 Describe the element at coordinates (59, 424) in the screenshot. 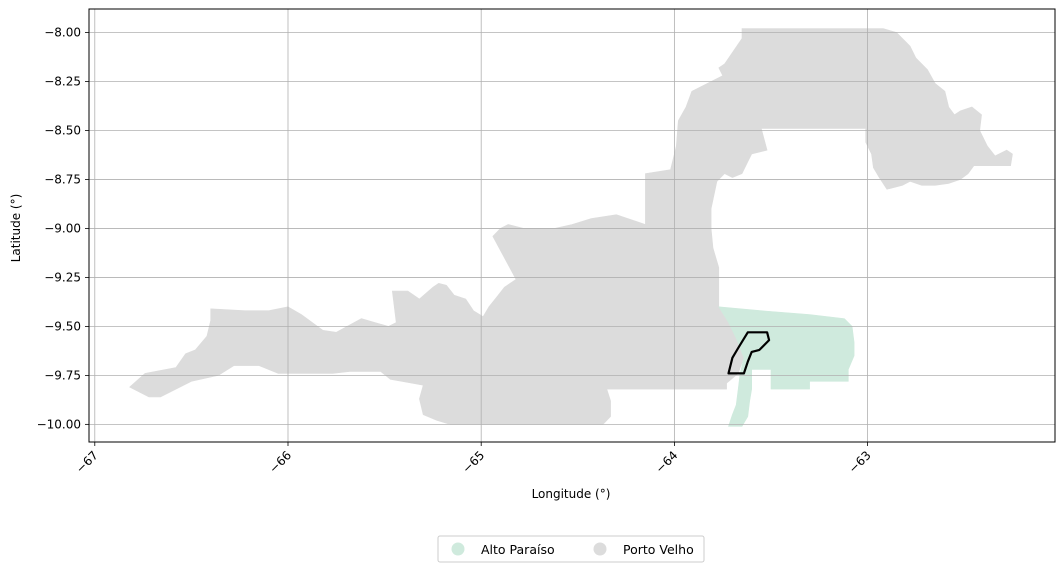

I see `y-tick-label: −10.00` at that location.